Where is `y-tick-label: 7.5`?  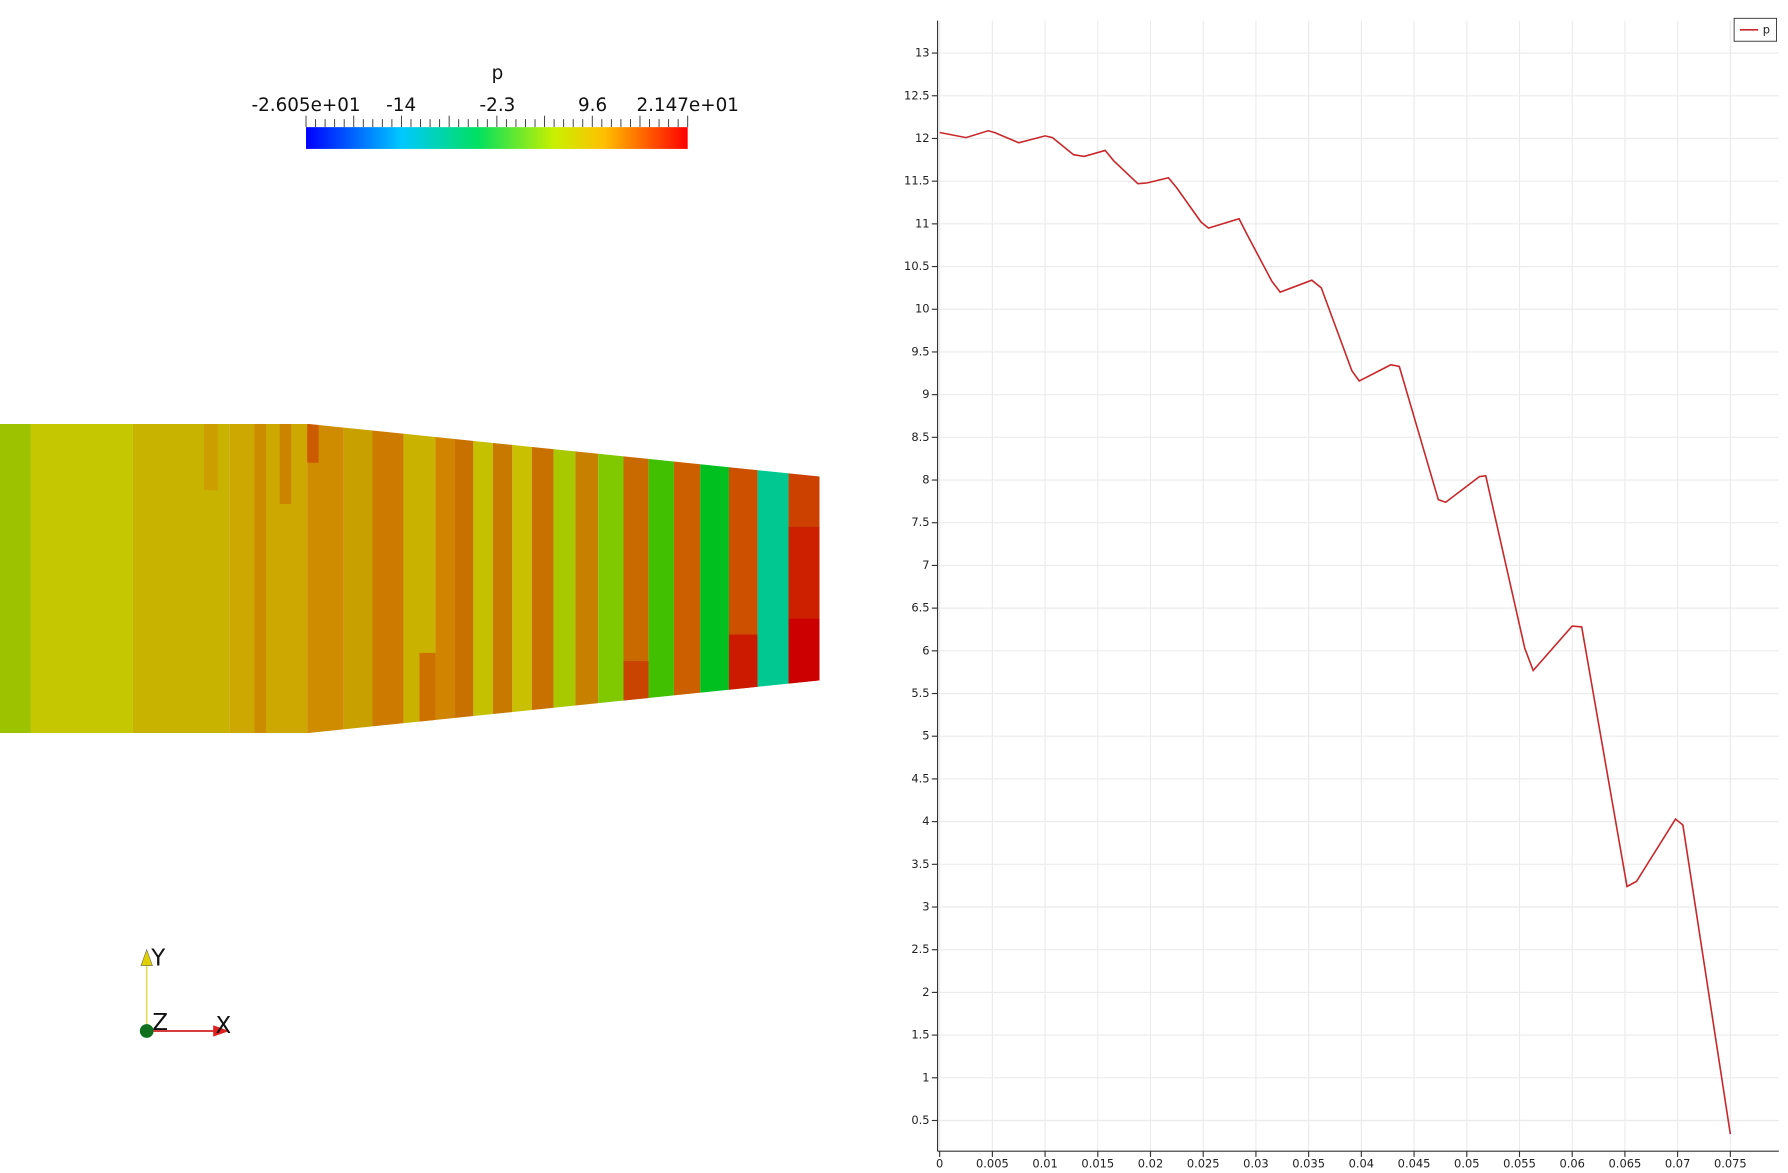
y-tick-label: 7.5 is located at coordinates (920, 522).